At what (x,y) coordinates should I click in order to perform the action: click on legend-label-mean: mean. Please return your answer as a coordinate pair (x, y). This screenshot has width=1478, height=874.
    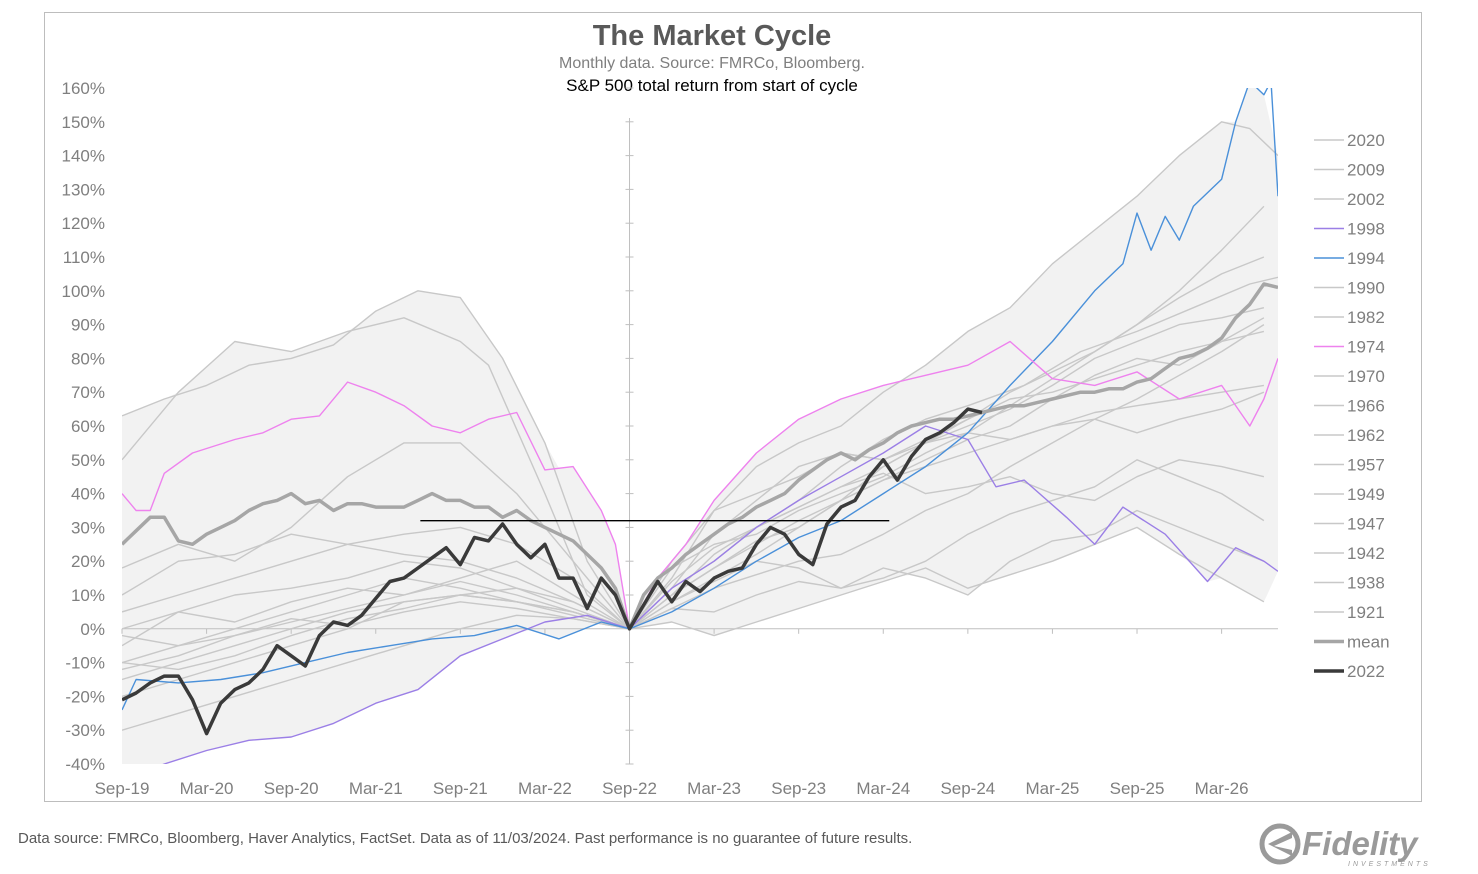
    Looking at the image, I should click on (1368, 642).